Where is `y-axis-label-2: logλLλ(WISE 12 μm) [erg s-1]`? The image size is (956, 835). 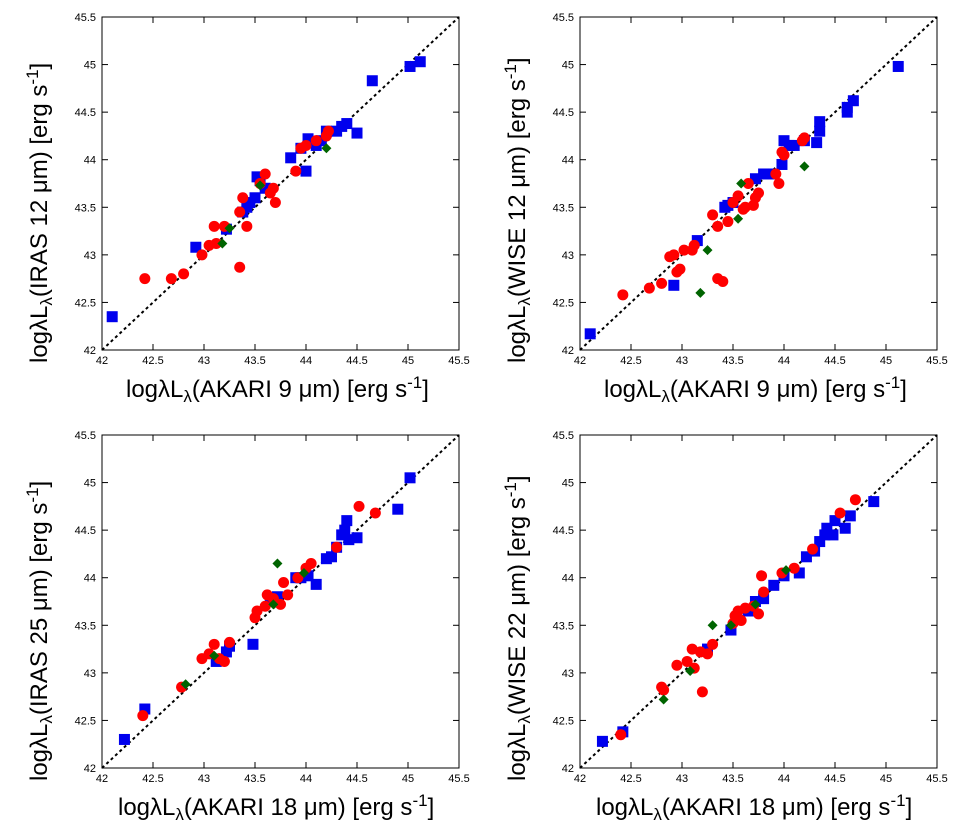
y-axis-label-2: logλLλ(WISE 12 μm) [erg s-1] is located at coordinates (517, 210).